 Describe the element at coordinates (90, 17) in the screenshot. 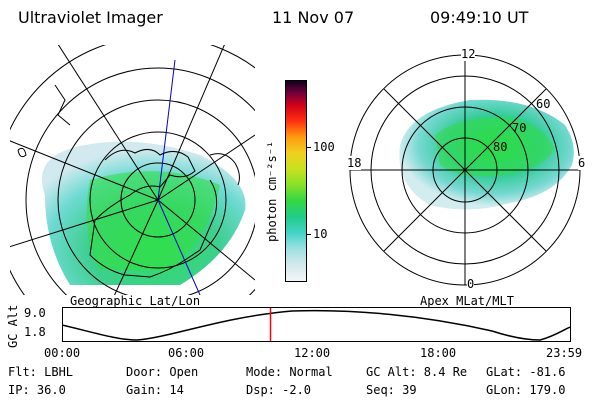

I see `app-title: Ultraviolet Imager` at that location.